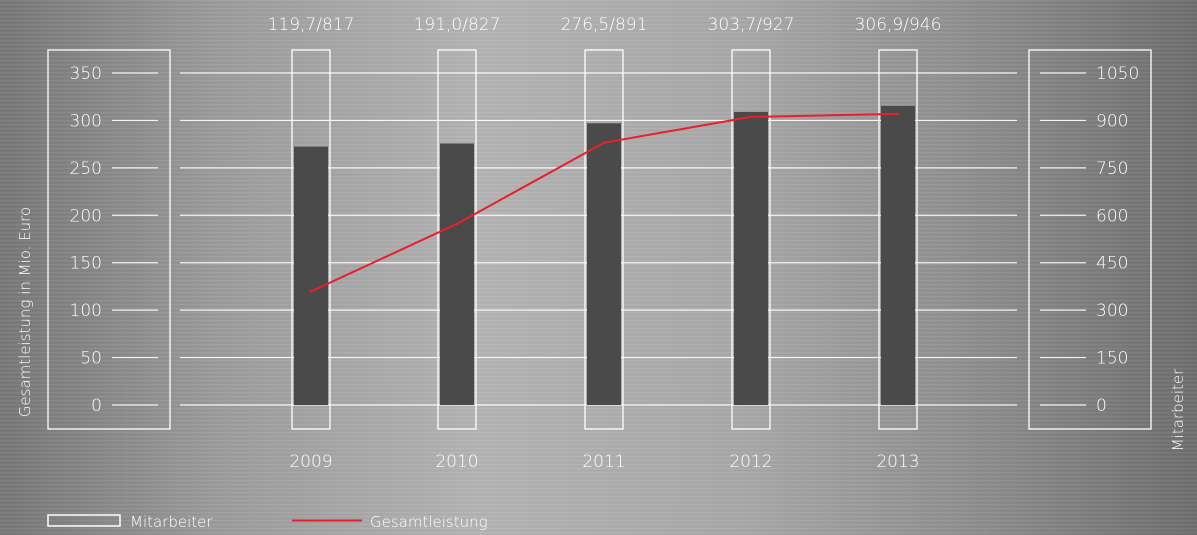 This screenshot has height=535, width=1197. What do you see at coordinates (456, 462) in the screenshot?
I see `x-tick-label: 2010` at bounding box center [456, 462].